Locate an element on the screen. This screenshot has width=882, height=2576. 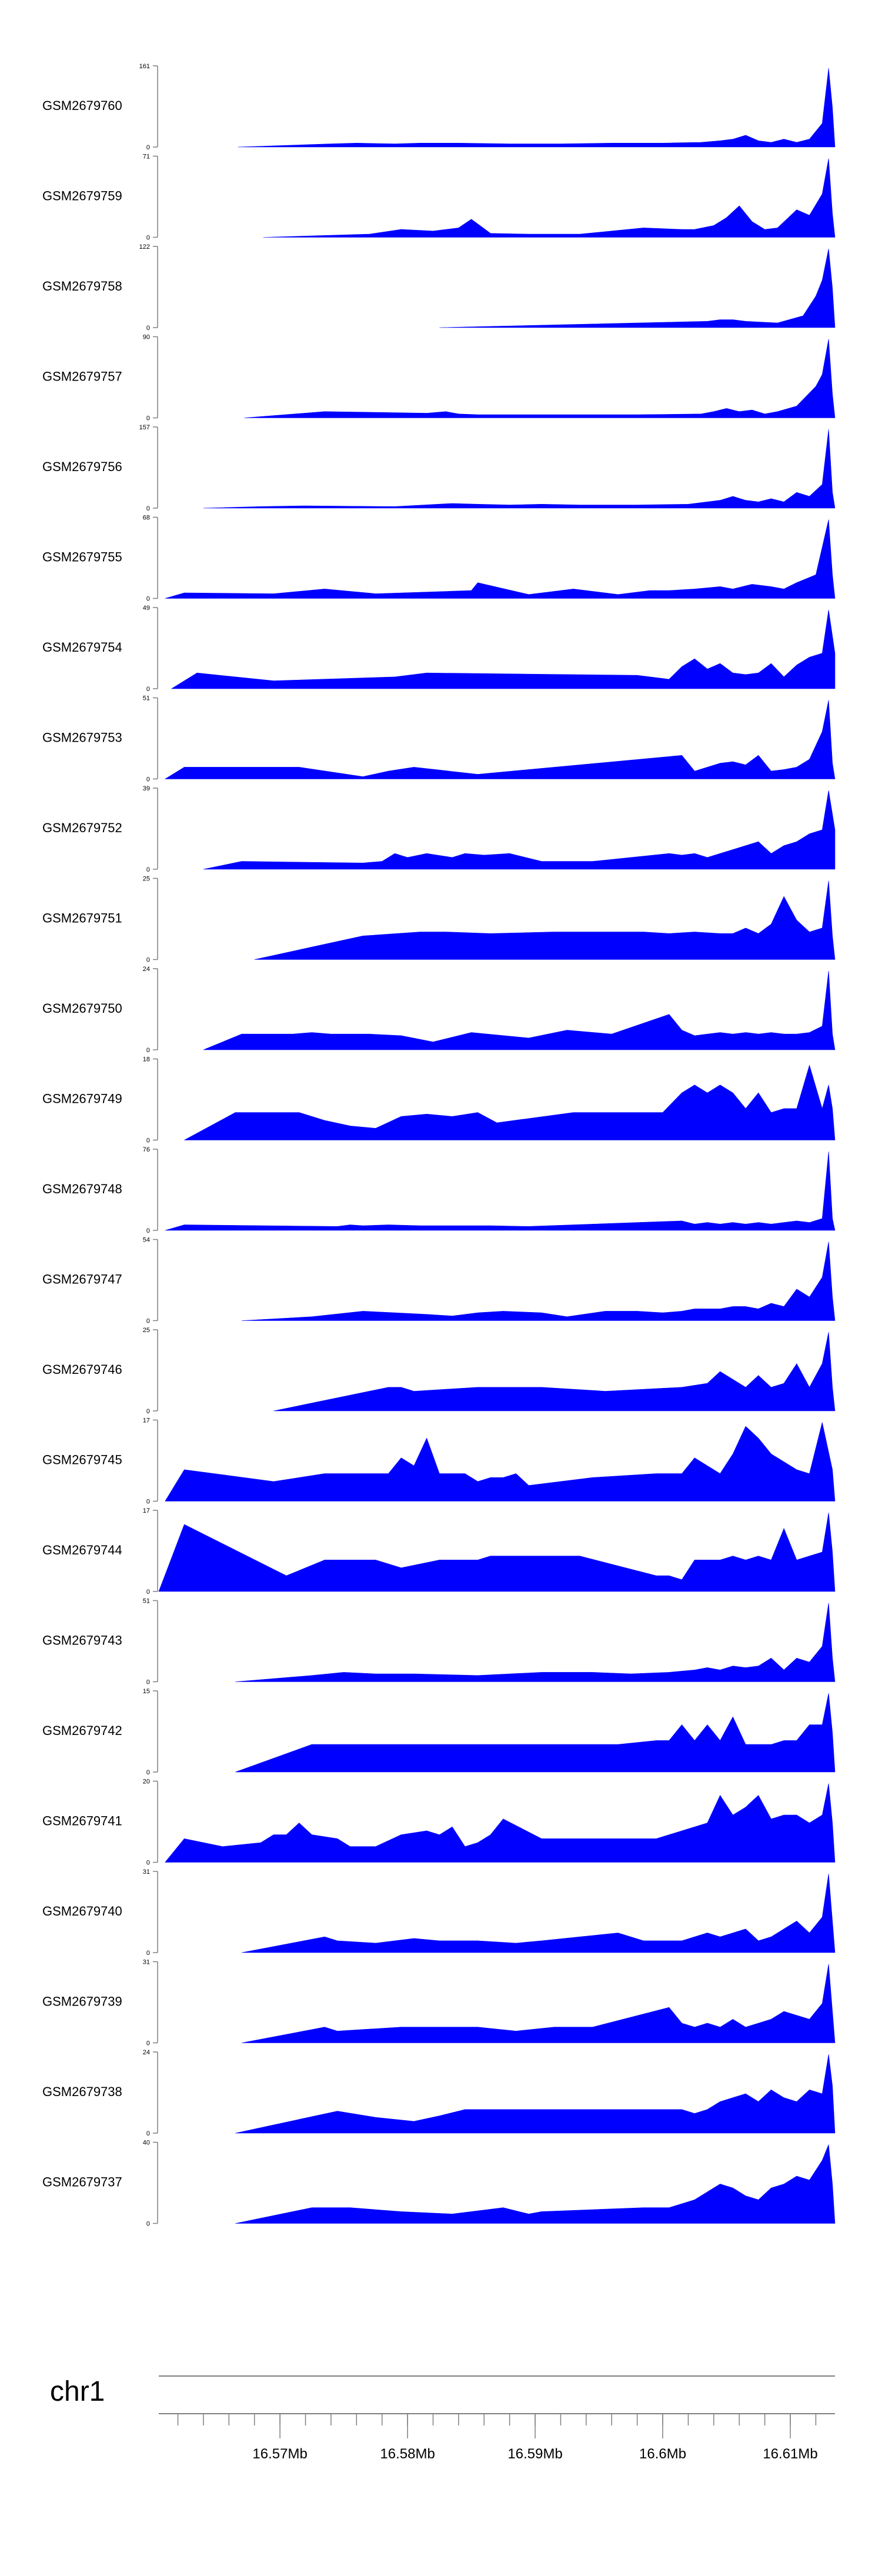
track-GSM2679750: GSM2679750 24 0 is located at coordinates (439, 1010).